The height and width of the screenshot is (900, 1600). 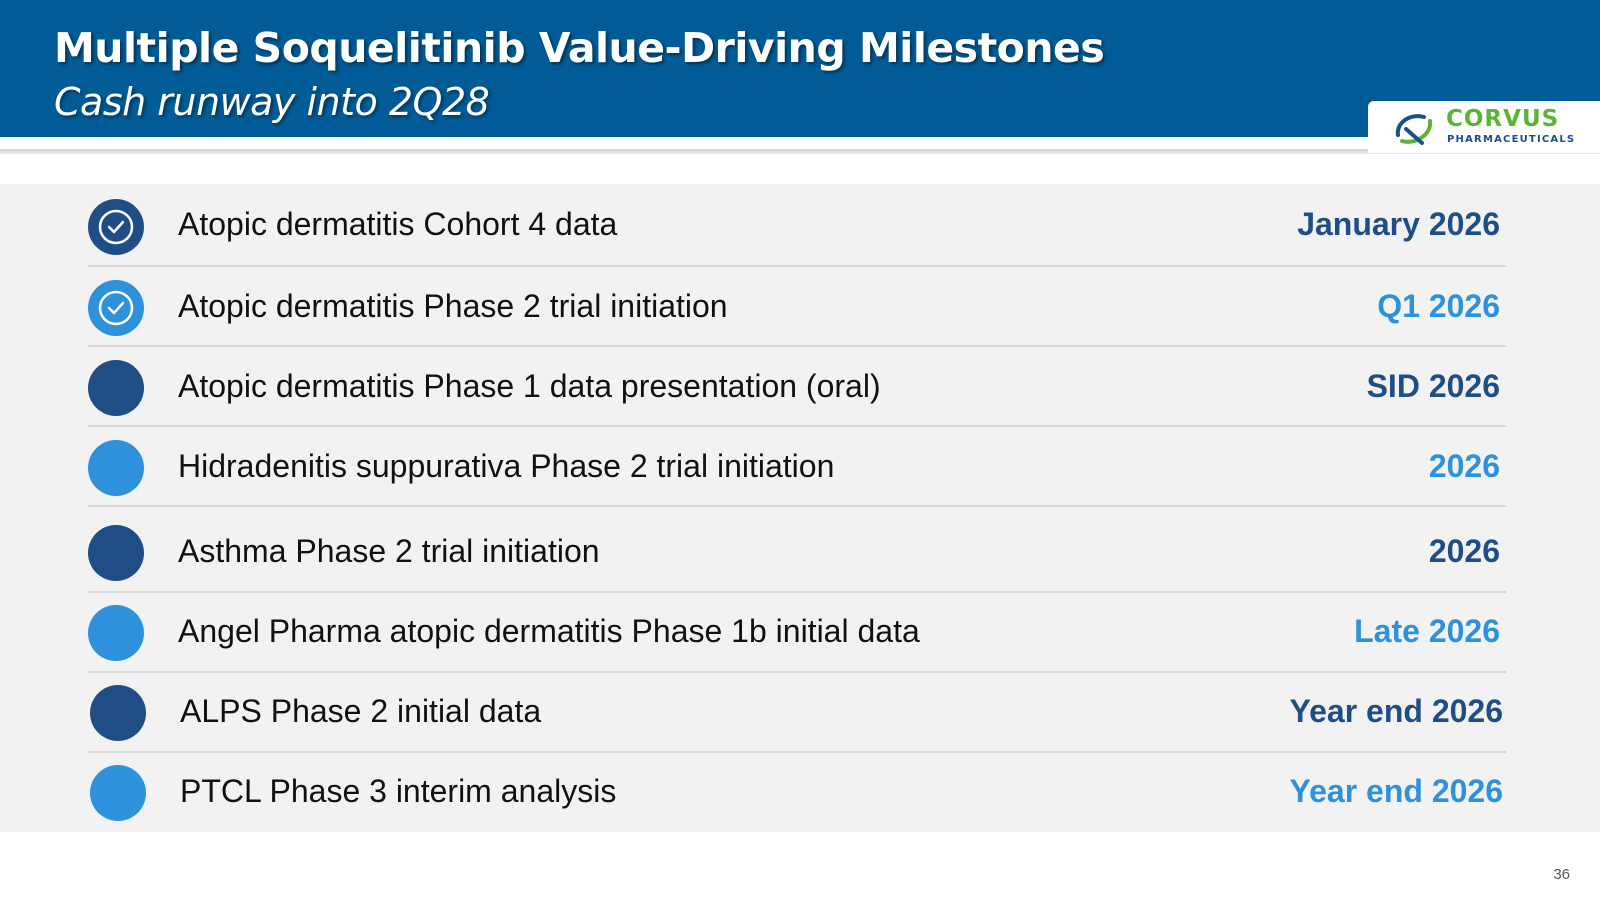 I want to click on milestone-date: Late 2026, so click(x=1427, y=631).